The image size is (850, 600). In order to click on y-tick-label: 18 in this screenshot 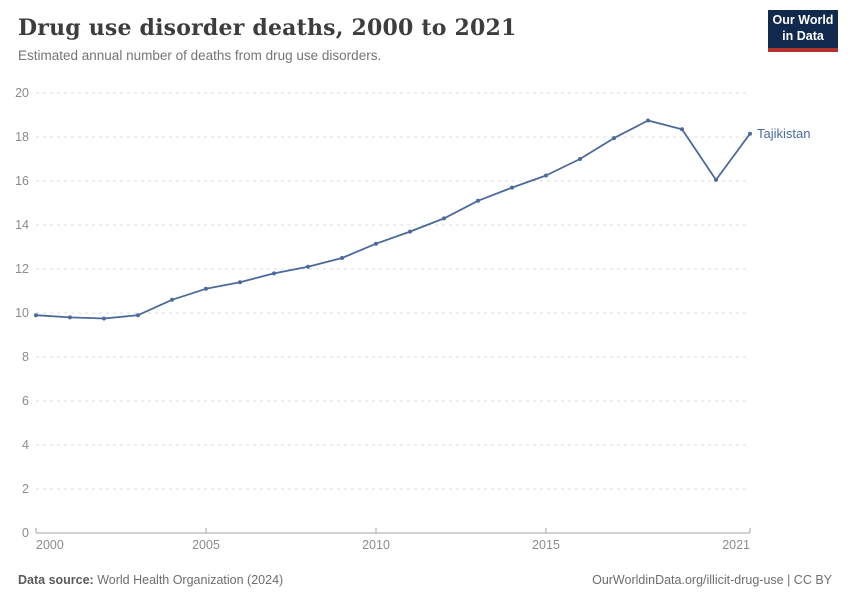, I will do `click(22, 137)`.